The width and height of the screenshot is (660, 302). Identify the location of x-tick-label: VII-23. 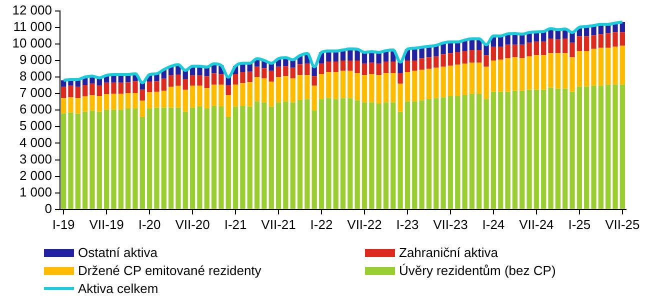
(450, 224).